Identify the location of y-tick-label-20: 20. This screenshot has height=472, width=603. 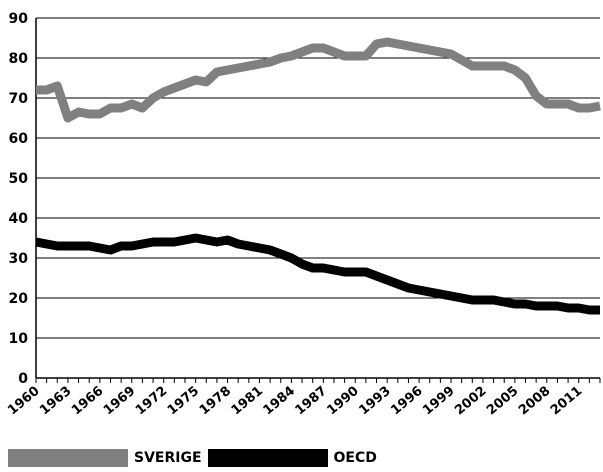
(19, 299).